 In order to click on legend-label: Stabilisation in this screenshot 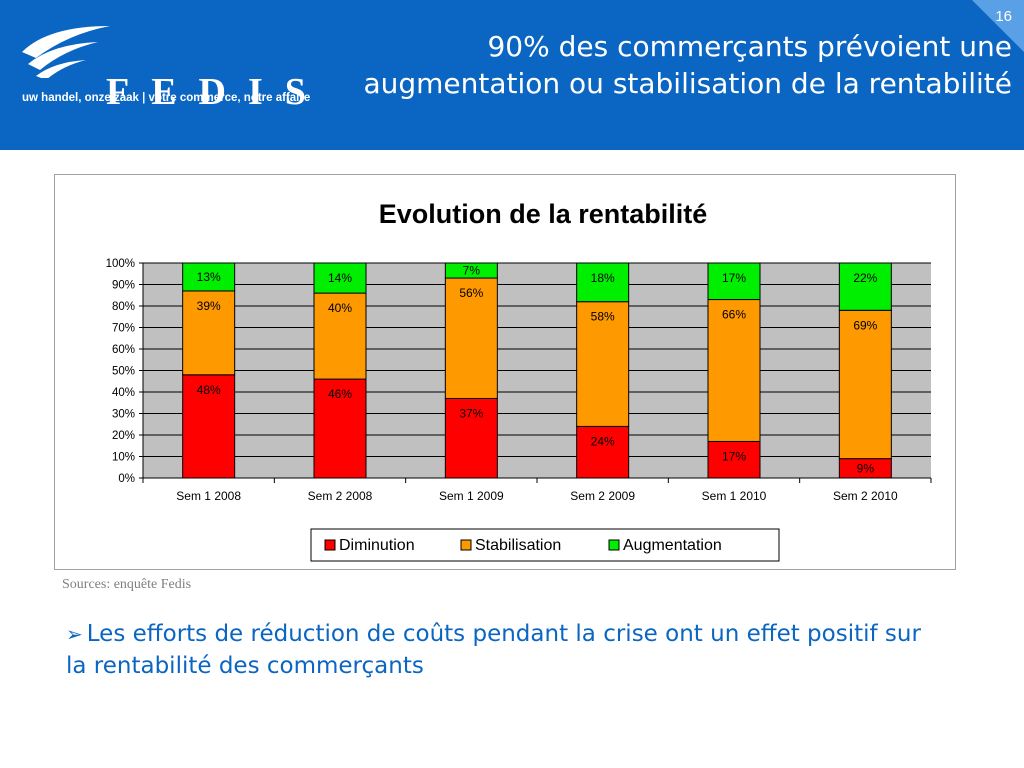, I will do `click(518, 545)`.